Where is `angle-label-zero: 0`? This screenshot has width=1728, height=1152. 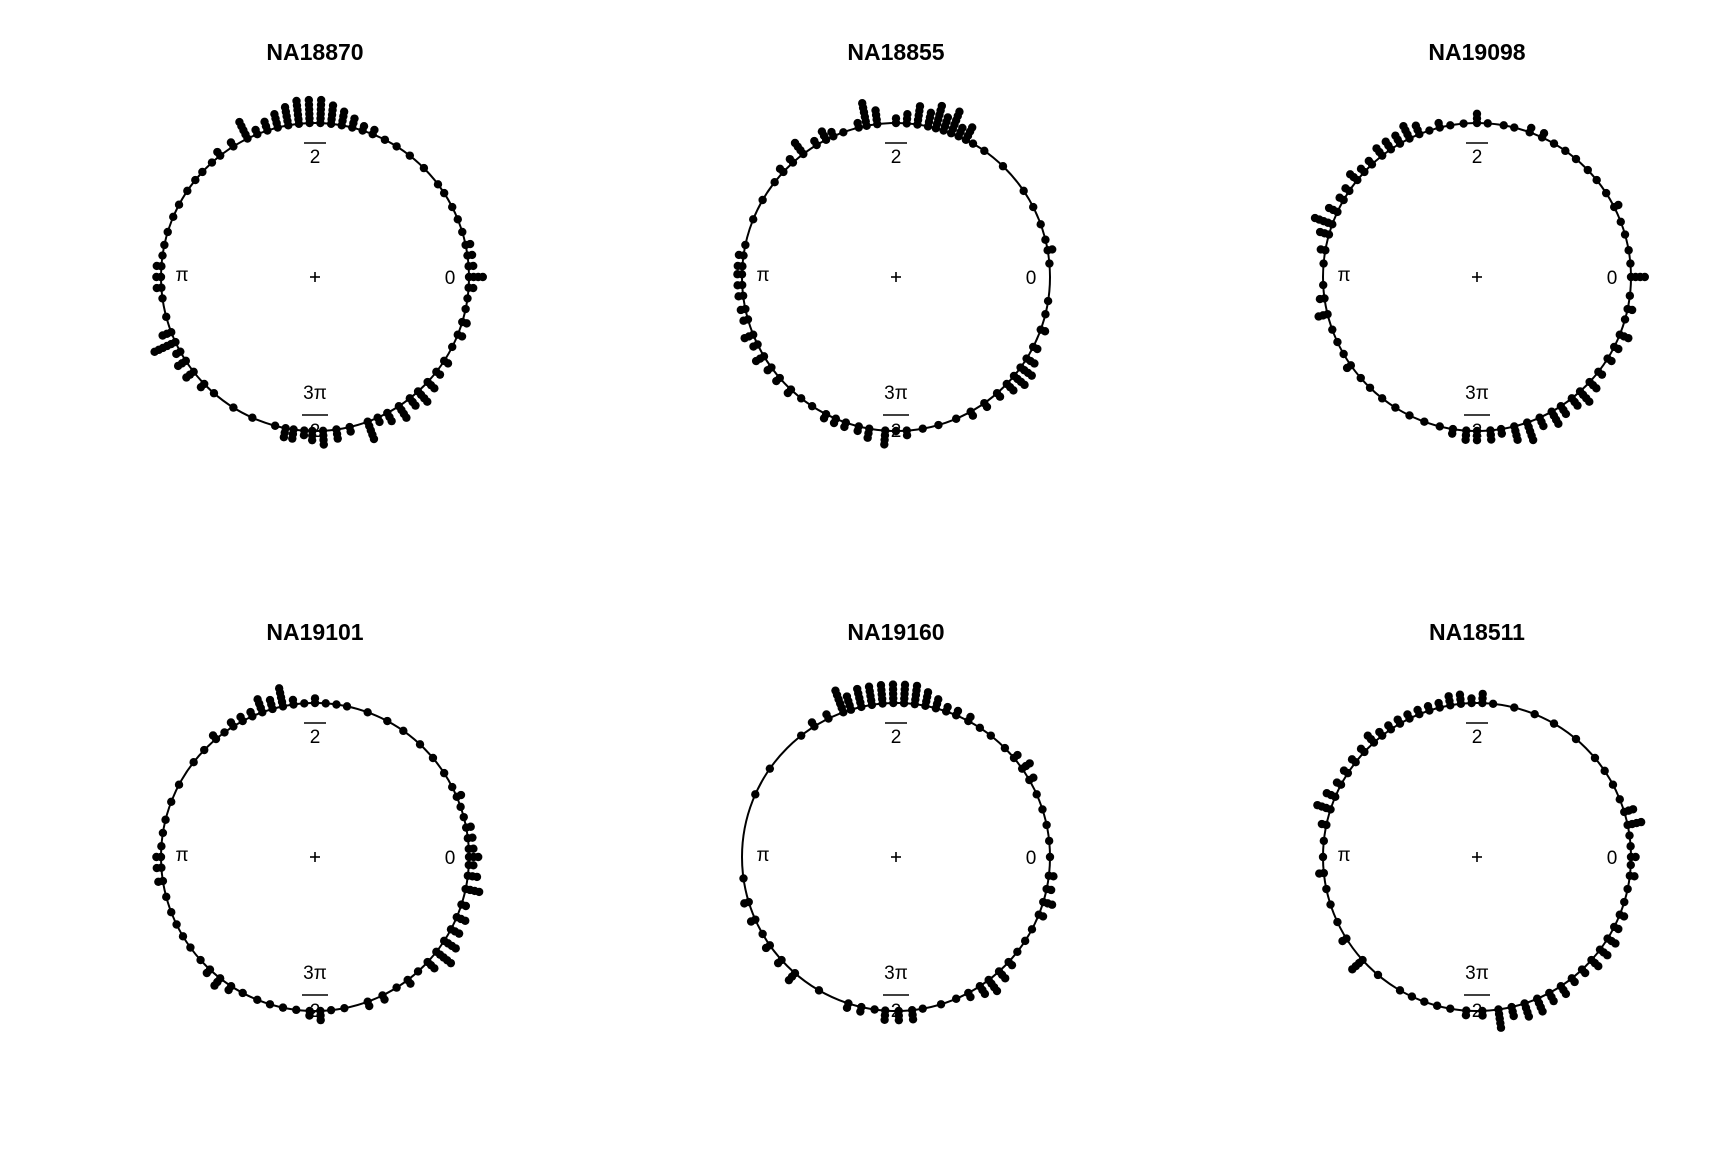 angle-label-zero: 0 is located at coordinates (450, 278).